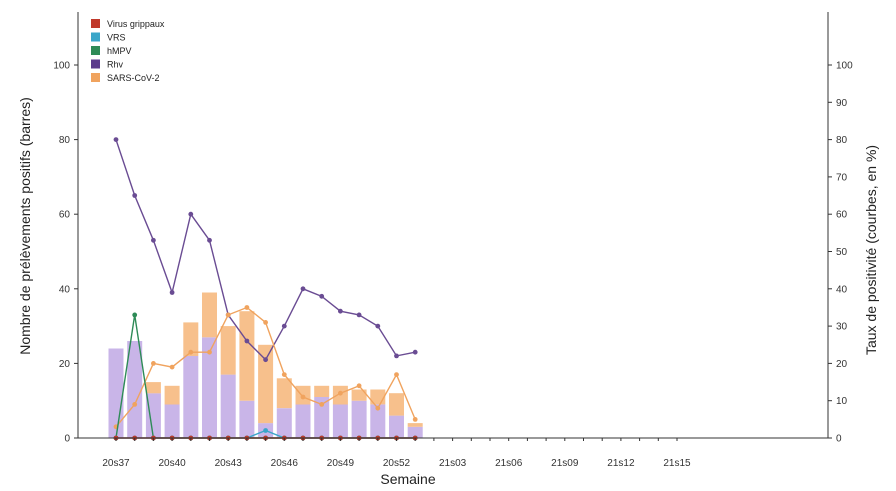 The width and height of the screenshot is (896, 491). I want to click on y-right-tick-label: 20, so click(842, 364).